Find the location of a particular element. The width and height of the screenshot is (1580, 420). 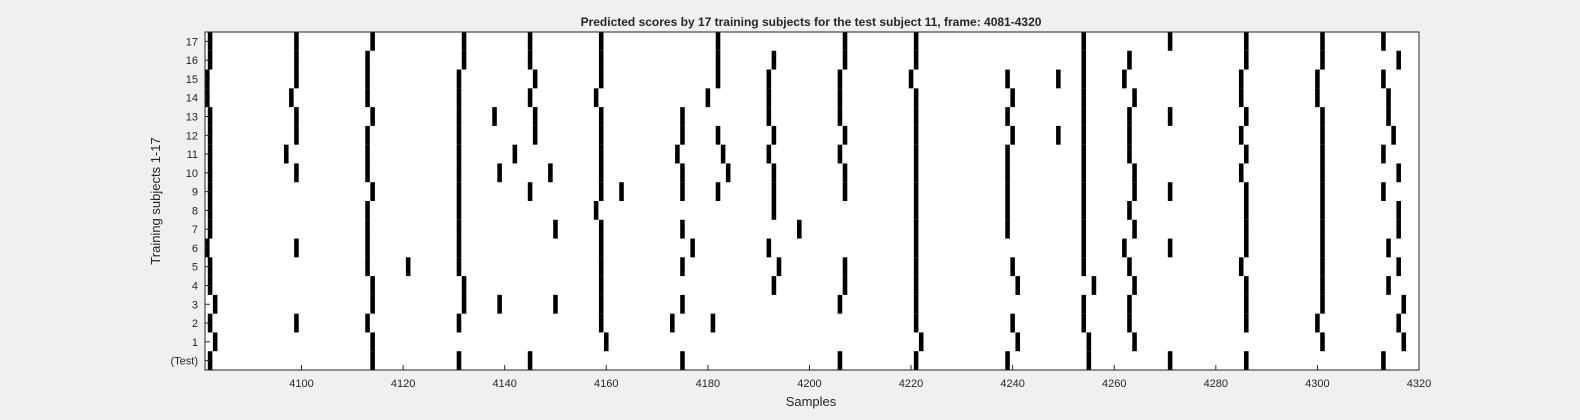

y-tick-label: 3 is located at coordinates (195, 305).